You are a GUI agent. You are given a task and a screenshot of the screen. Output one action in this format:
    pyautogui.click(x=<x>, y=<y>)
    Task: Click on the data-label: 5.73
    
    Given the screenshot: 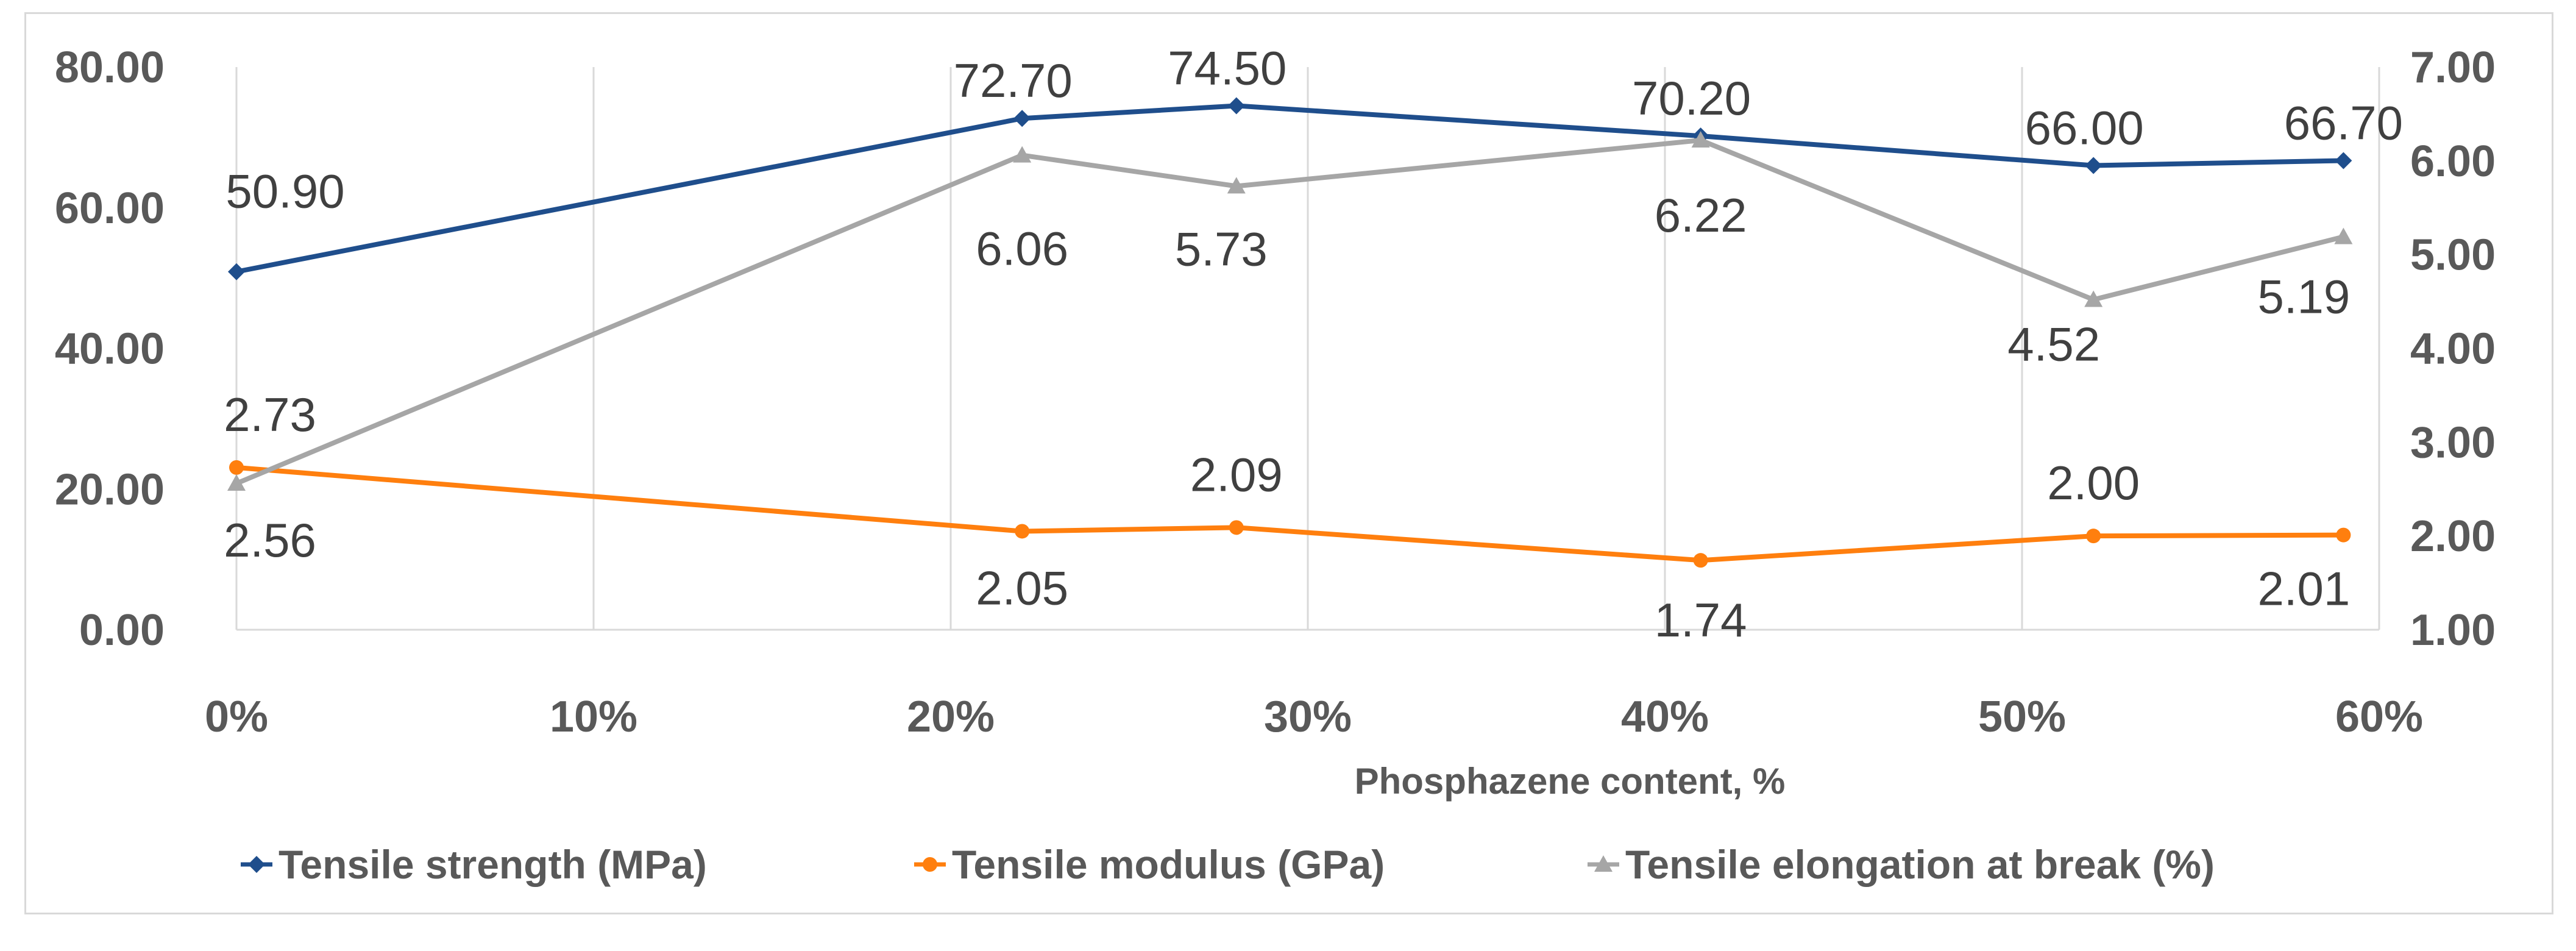 What is the action you would take?
    pyautogui.click(x=1222, y=249)
    